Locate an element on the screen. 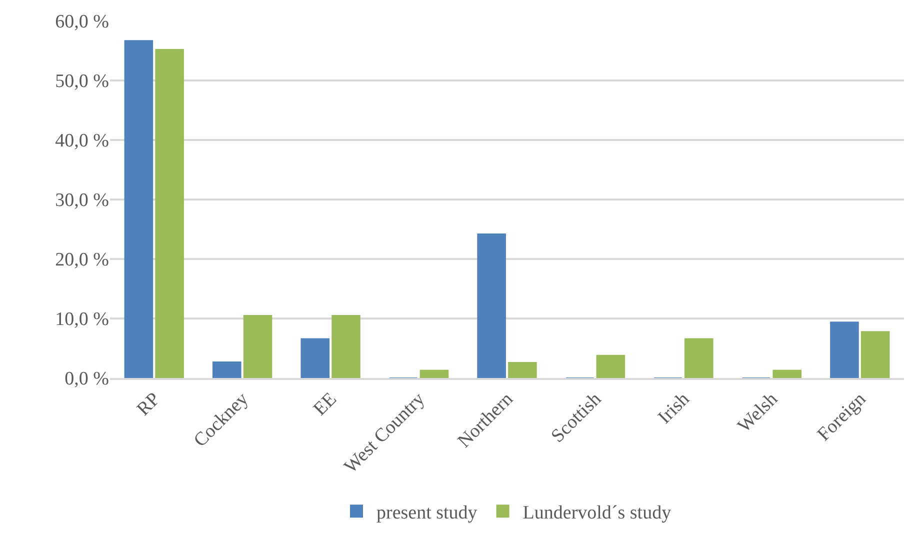  y-tick-label: 60,0 % is located at coordinates (82, 22).